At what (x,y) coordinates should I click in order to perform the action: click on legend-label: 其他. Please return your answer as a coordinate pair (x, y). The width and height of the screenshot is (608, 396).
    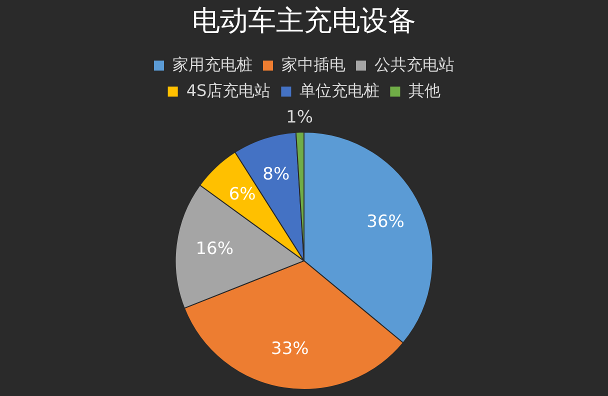
    Looking at the image, I should click on (424, 90).